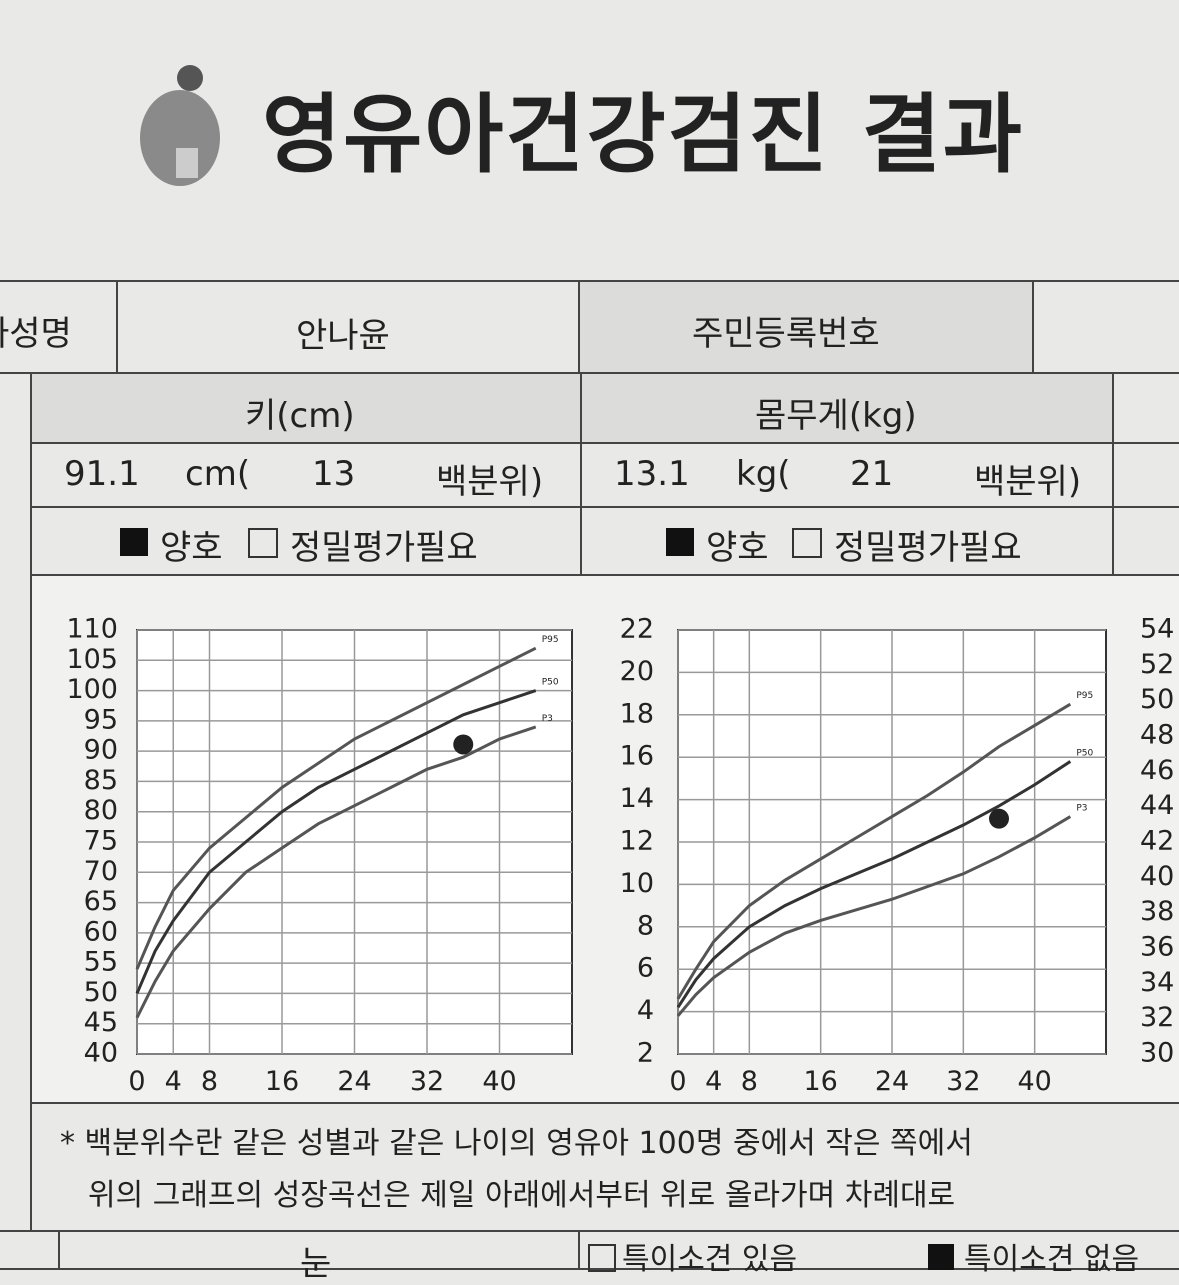 This screenshot has height=1285, width=1179. Describe the element at coordinates (1157, 629) in the screenshot. I see `y-tick-label: 54` at that location.